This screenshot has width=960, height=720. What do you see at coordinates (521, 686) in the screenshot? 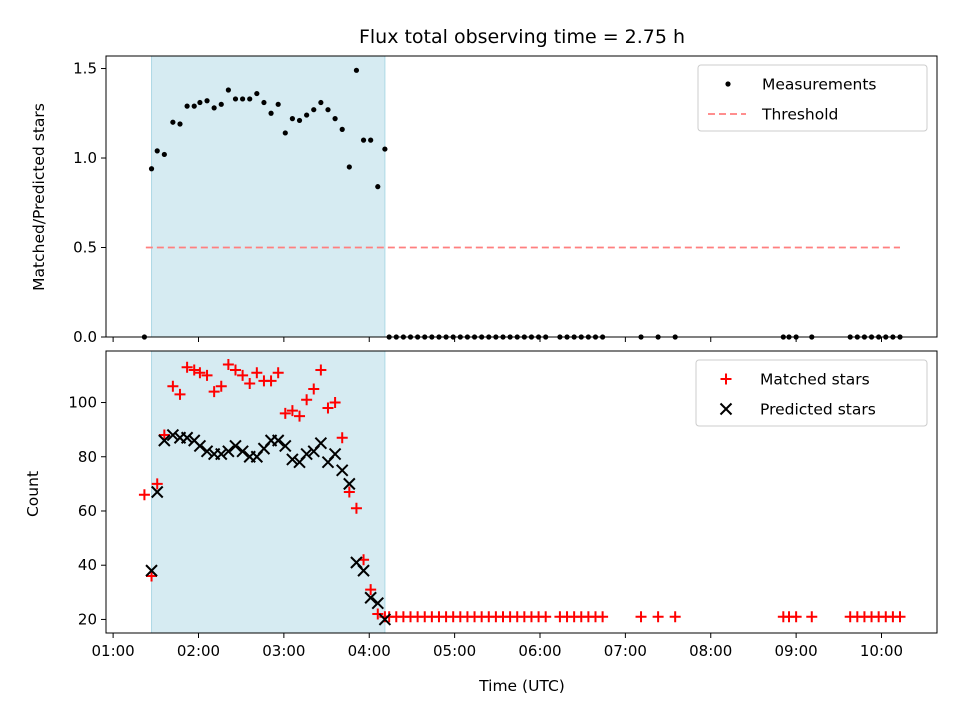
I see `x-axis-label: Time (UTC)` at bounding box center [521, 686].